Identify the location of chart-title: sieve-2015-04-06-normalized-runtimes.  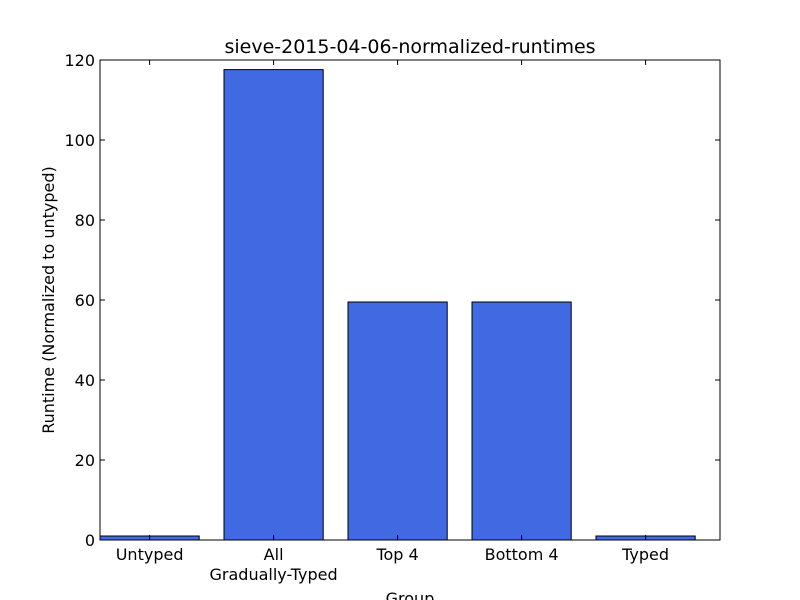
(409, 47).